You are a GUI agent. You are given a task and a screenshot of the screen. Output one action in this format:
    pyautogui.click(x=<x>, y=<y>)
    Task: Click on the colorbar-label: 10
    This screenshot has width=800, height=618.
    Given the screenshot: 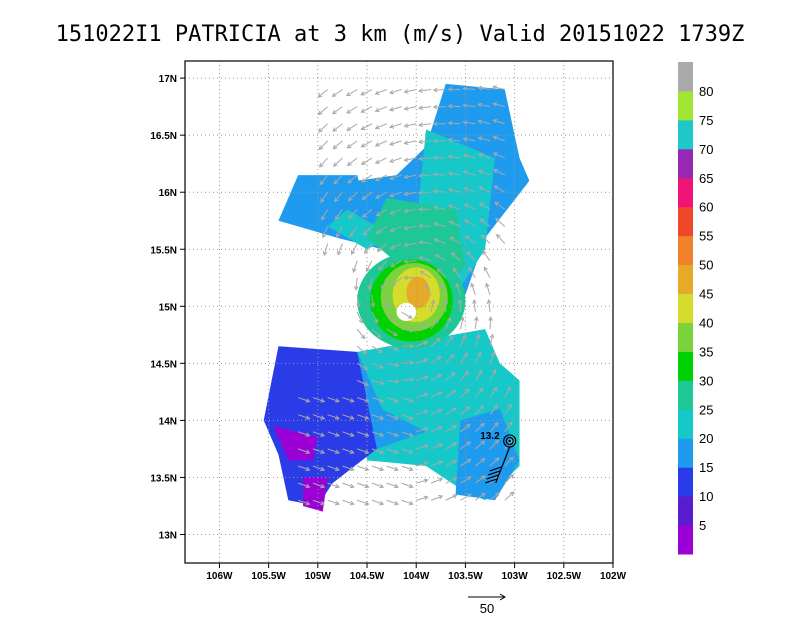 What is the action you would take?
    pyautogui.click(x=706, y=496)
    